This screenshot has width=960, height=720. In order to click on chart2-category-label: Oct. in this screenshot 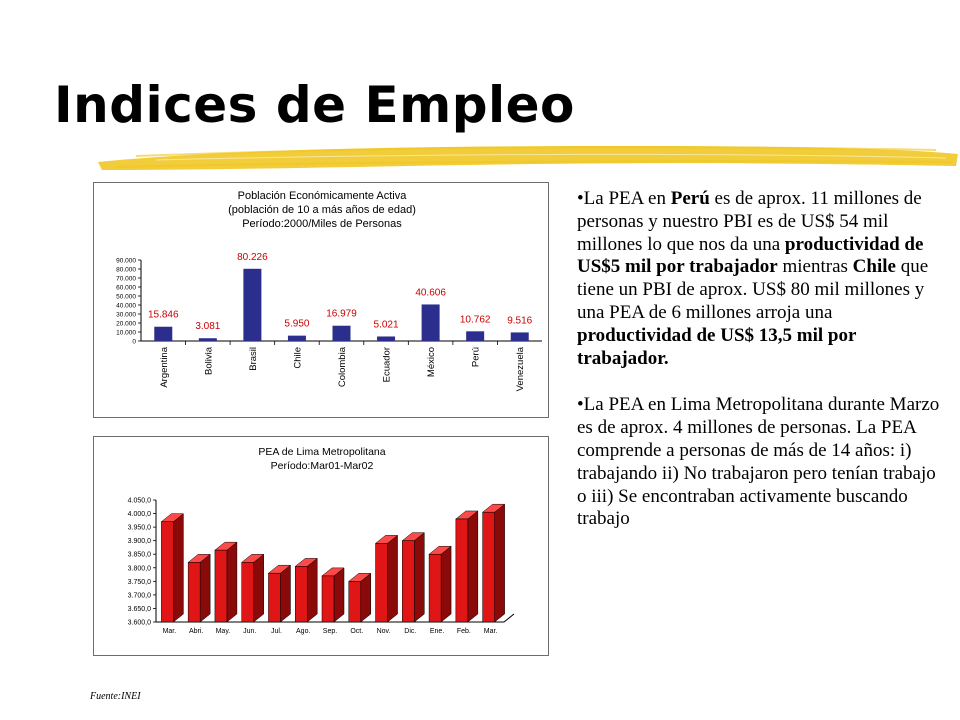, I will do `click(356, 631)`.